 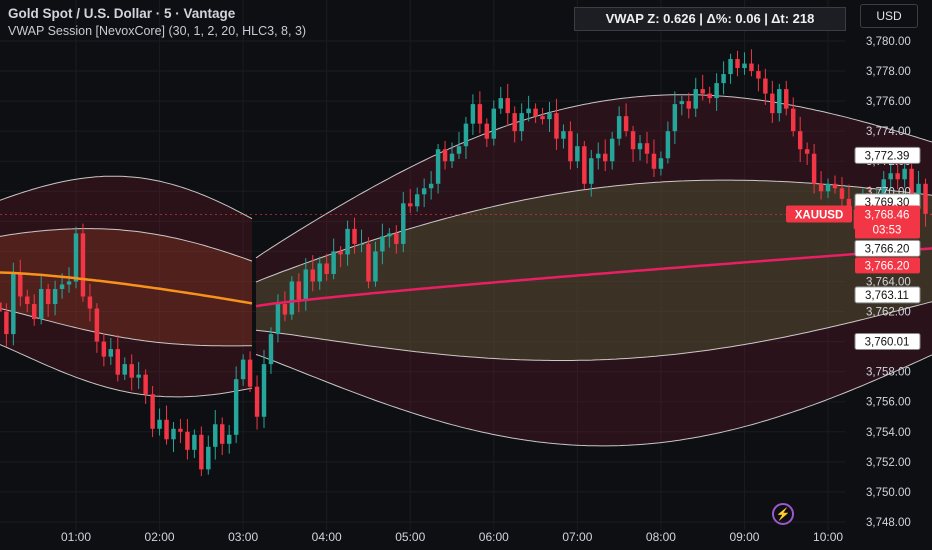 What do you see at coordinates (494, 537) in the screenshot?
I see `time-tick-label: 06:00` at bounding box center [494, 537].